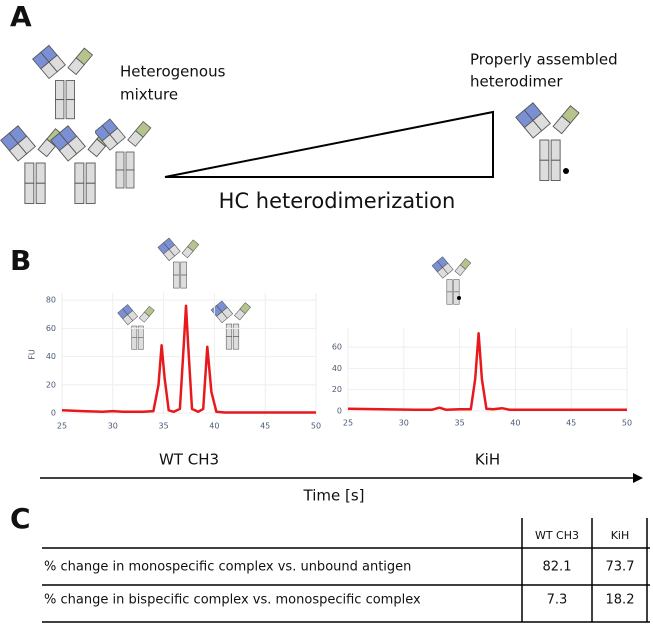  I want to click on x-axis-label: WT CH3, so click(189, 460).